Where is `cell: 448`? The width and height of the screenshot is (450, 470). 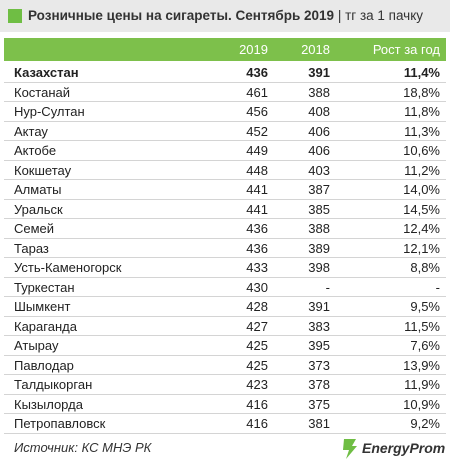
cell: 448 is located at coordinates (257, 170).